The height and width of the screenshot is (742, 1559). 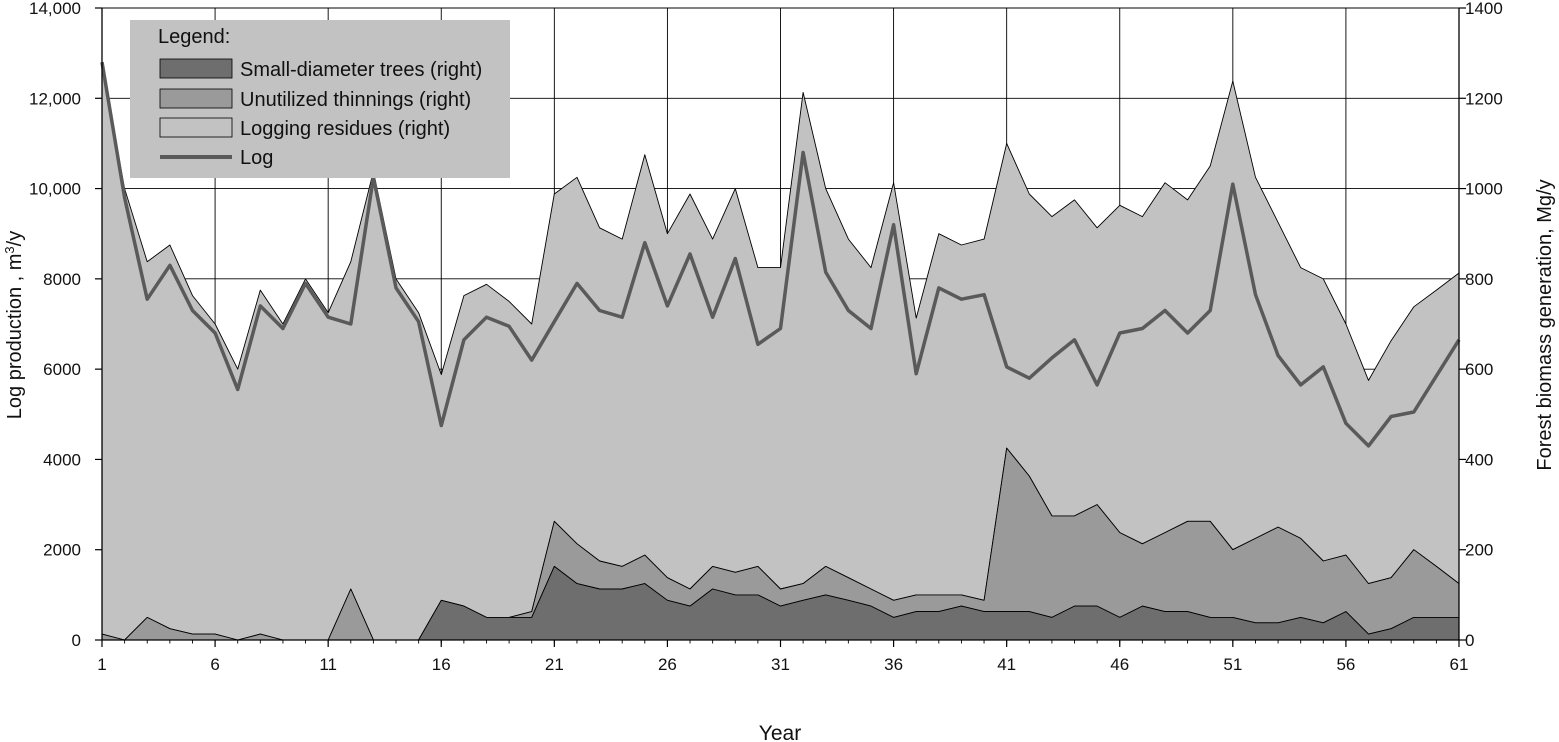 I want to click on x-tick-label: 61, so click(x=1459, y=664).